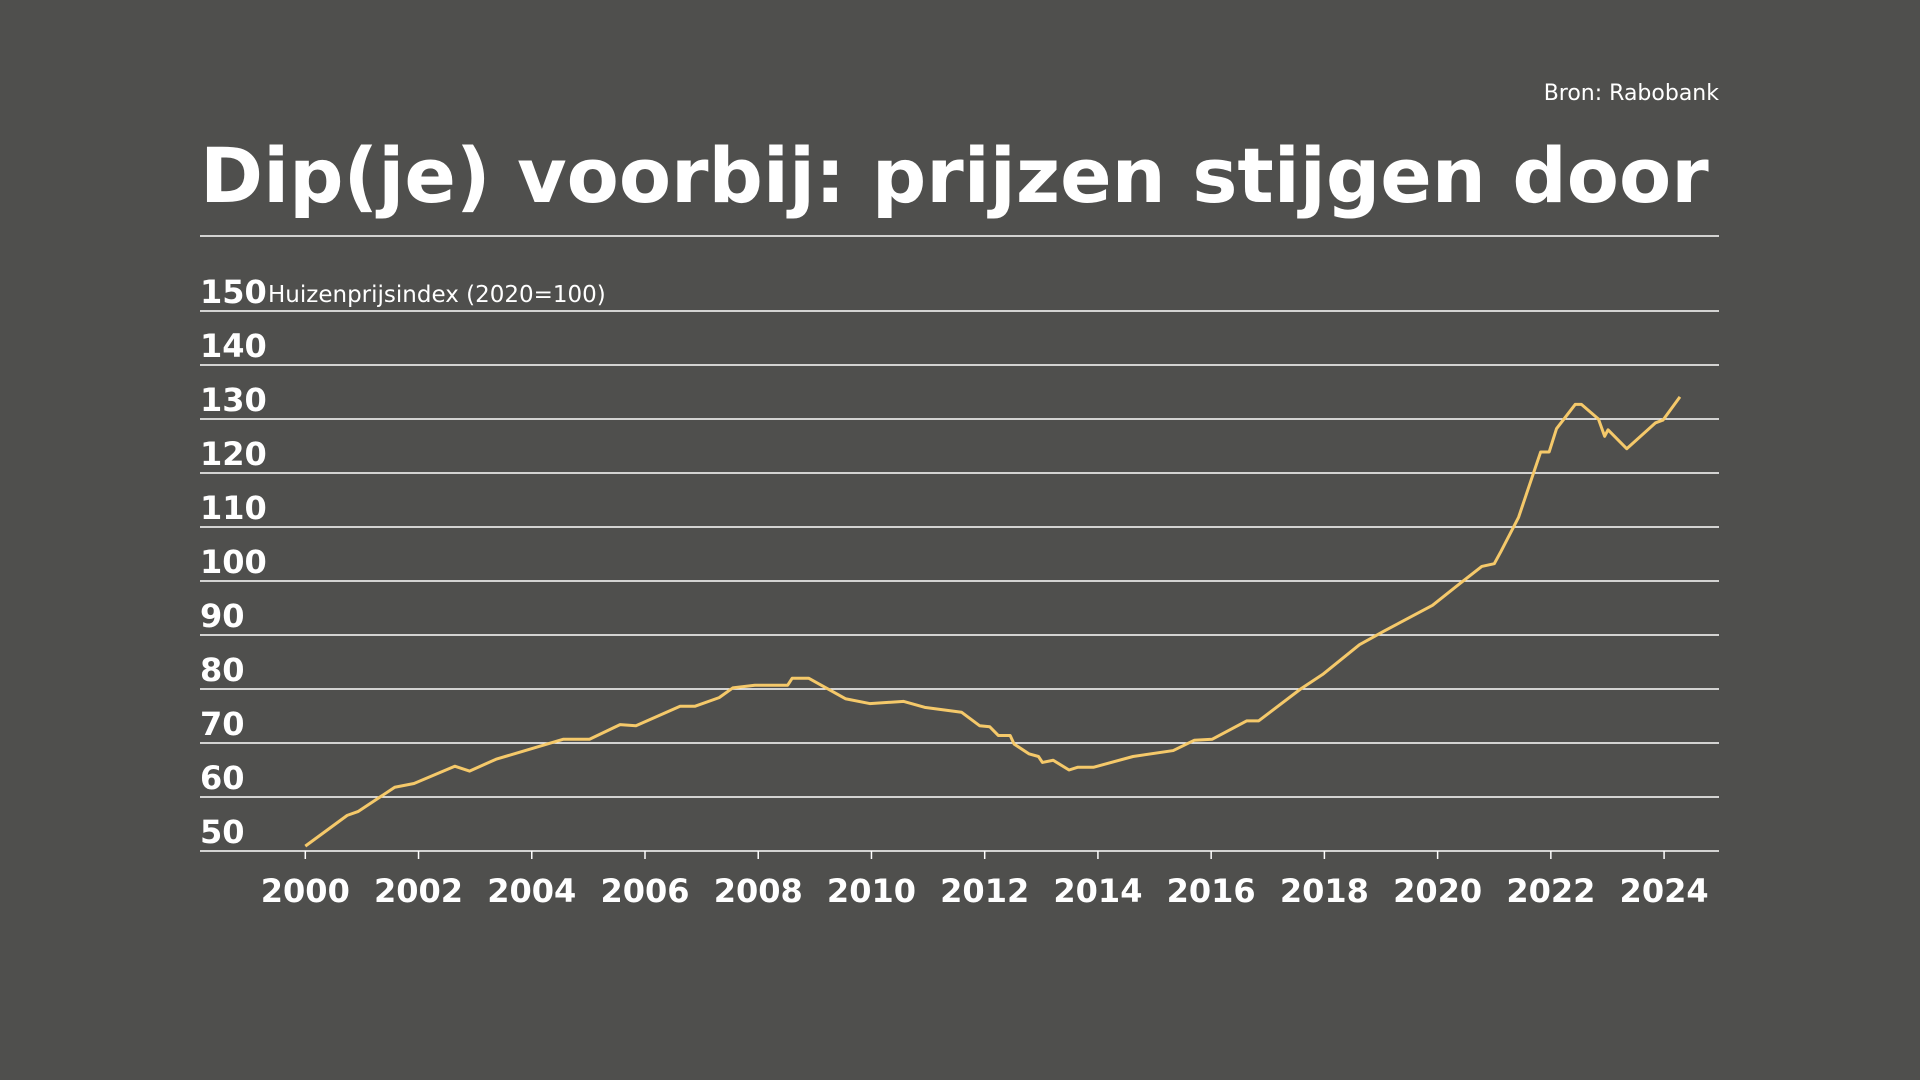 The image size is (1920, 1080). I want to click on x-tick-label: 2004, so click(531, 891).